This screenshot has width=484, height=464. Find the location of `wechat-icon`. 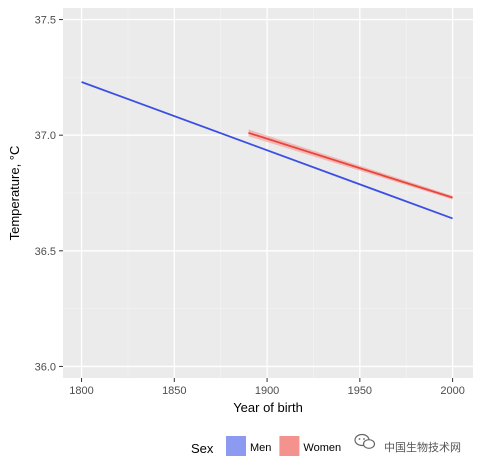

wechat-icon is located at coordinates (365, 441).